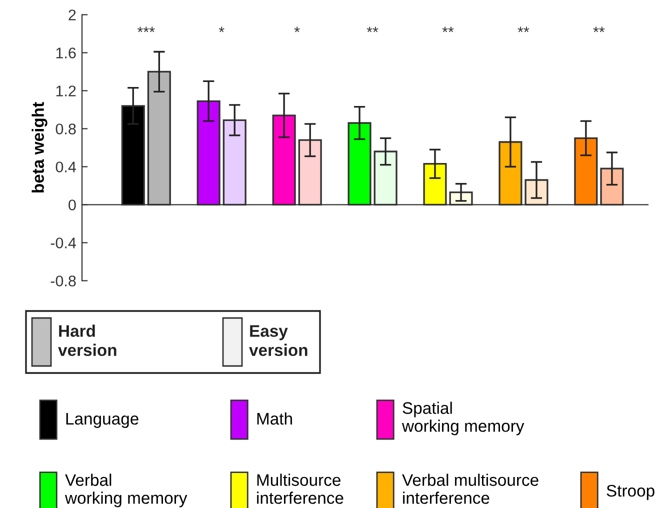 The height and width of the screenshot is (508, 669). What do you see at coordinates (630, 492) in the screenshot?
I see `legend-label: Stroop` at bounding box center [630, 492].